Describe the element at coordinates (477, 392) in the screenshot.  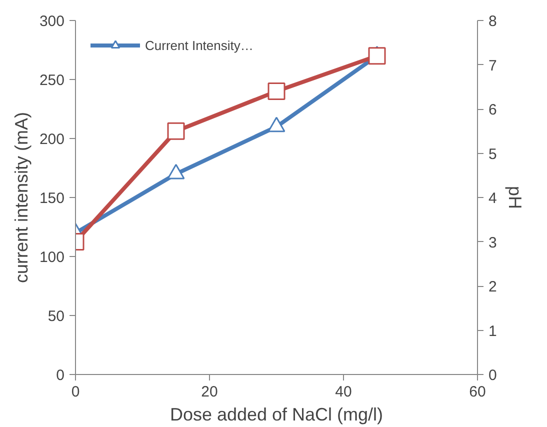
I see `x-tick-label: 60` at that location.